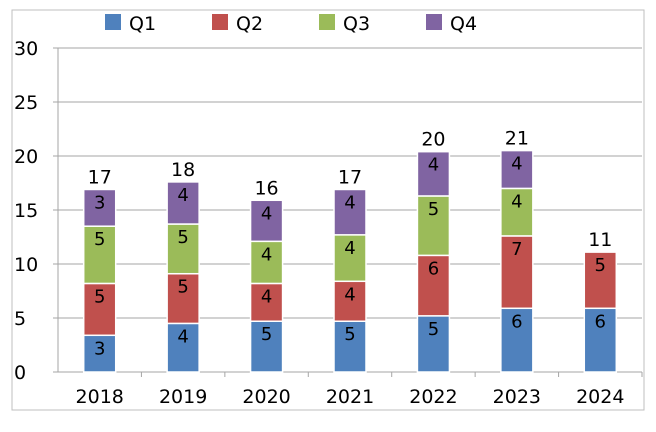  What do you see at coordinates (517, 340) in the screenshot?
I see `bar-segment-q1-2023` at bounding box center [517, 340].